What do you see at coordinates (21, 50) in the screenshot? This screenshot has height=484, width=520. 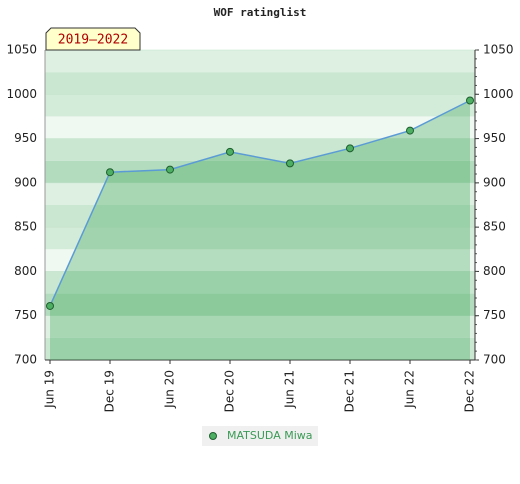 I see `y-tick-label: 1050` at bounding box center [21, 50].